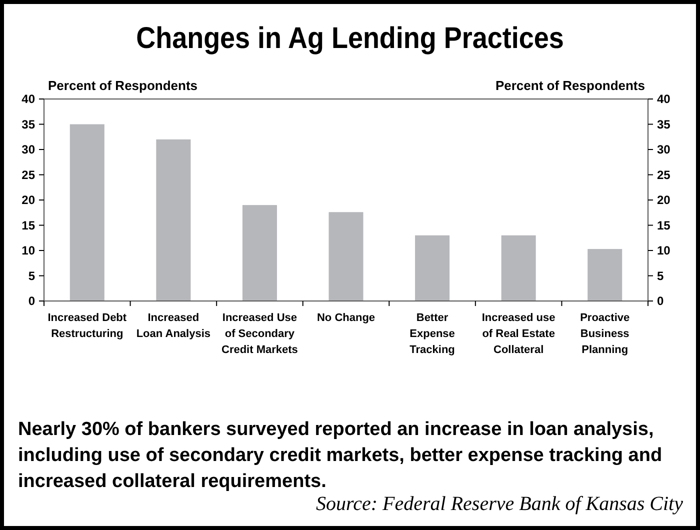 Image resolution: width=700 pixels, height=530 pixels. What do you see at coordinates (32, 275) in the screenshot?
I see `y-tick-label: 5` at bounding box center [32, 275].